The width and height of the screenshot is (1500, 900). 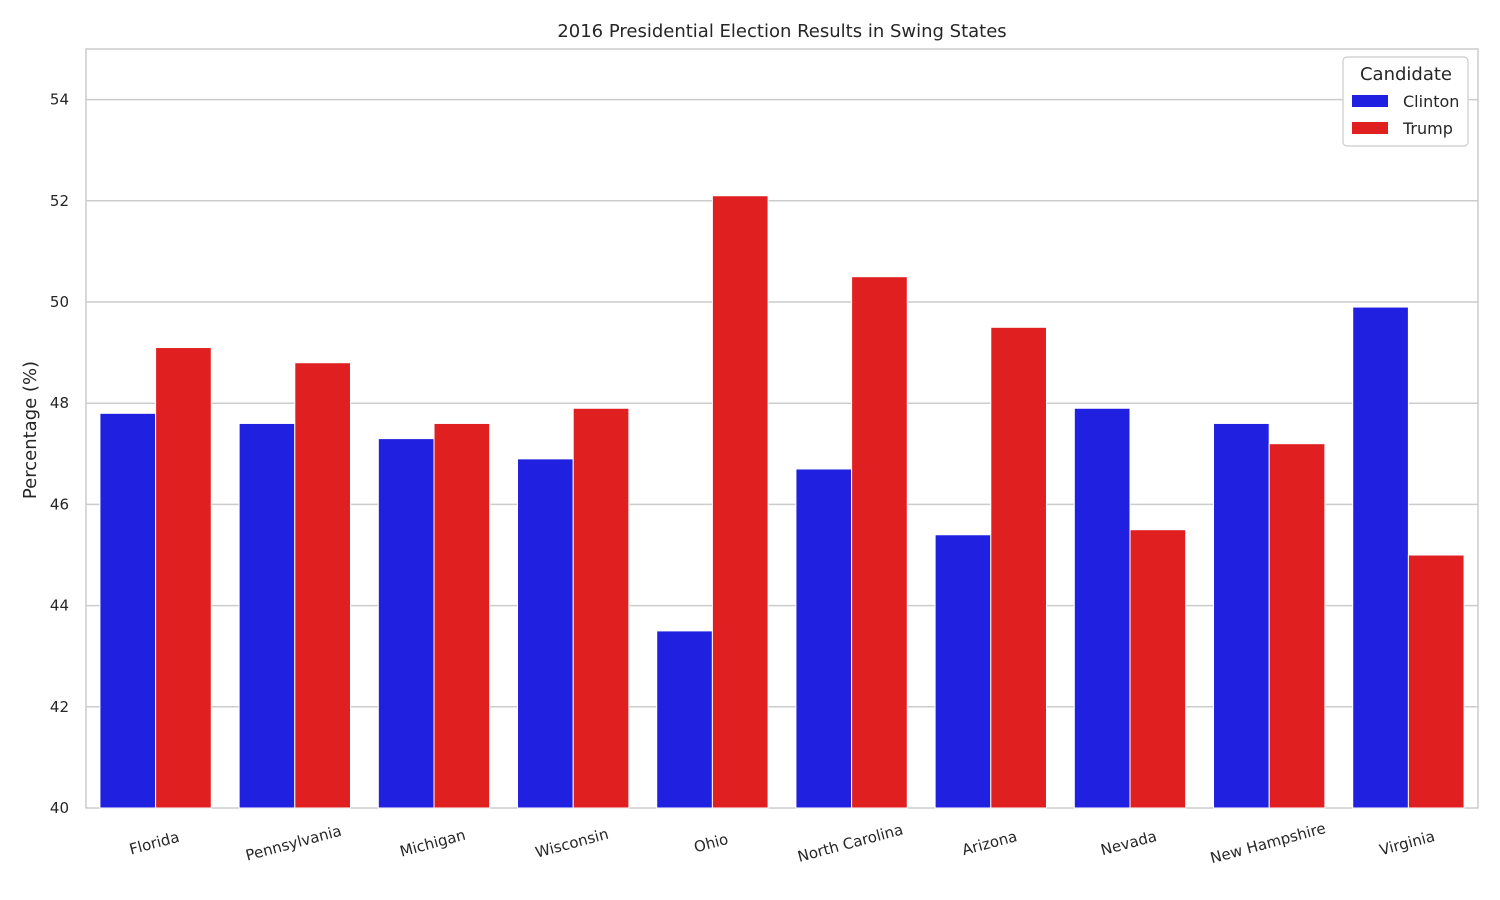 I want to click on bar-clinton-florida, so click(x=128, y=610).